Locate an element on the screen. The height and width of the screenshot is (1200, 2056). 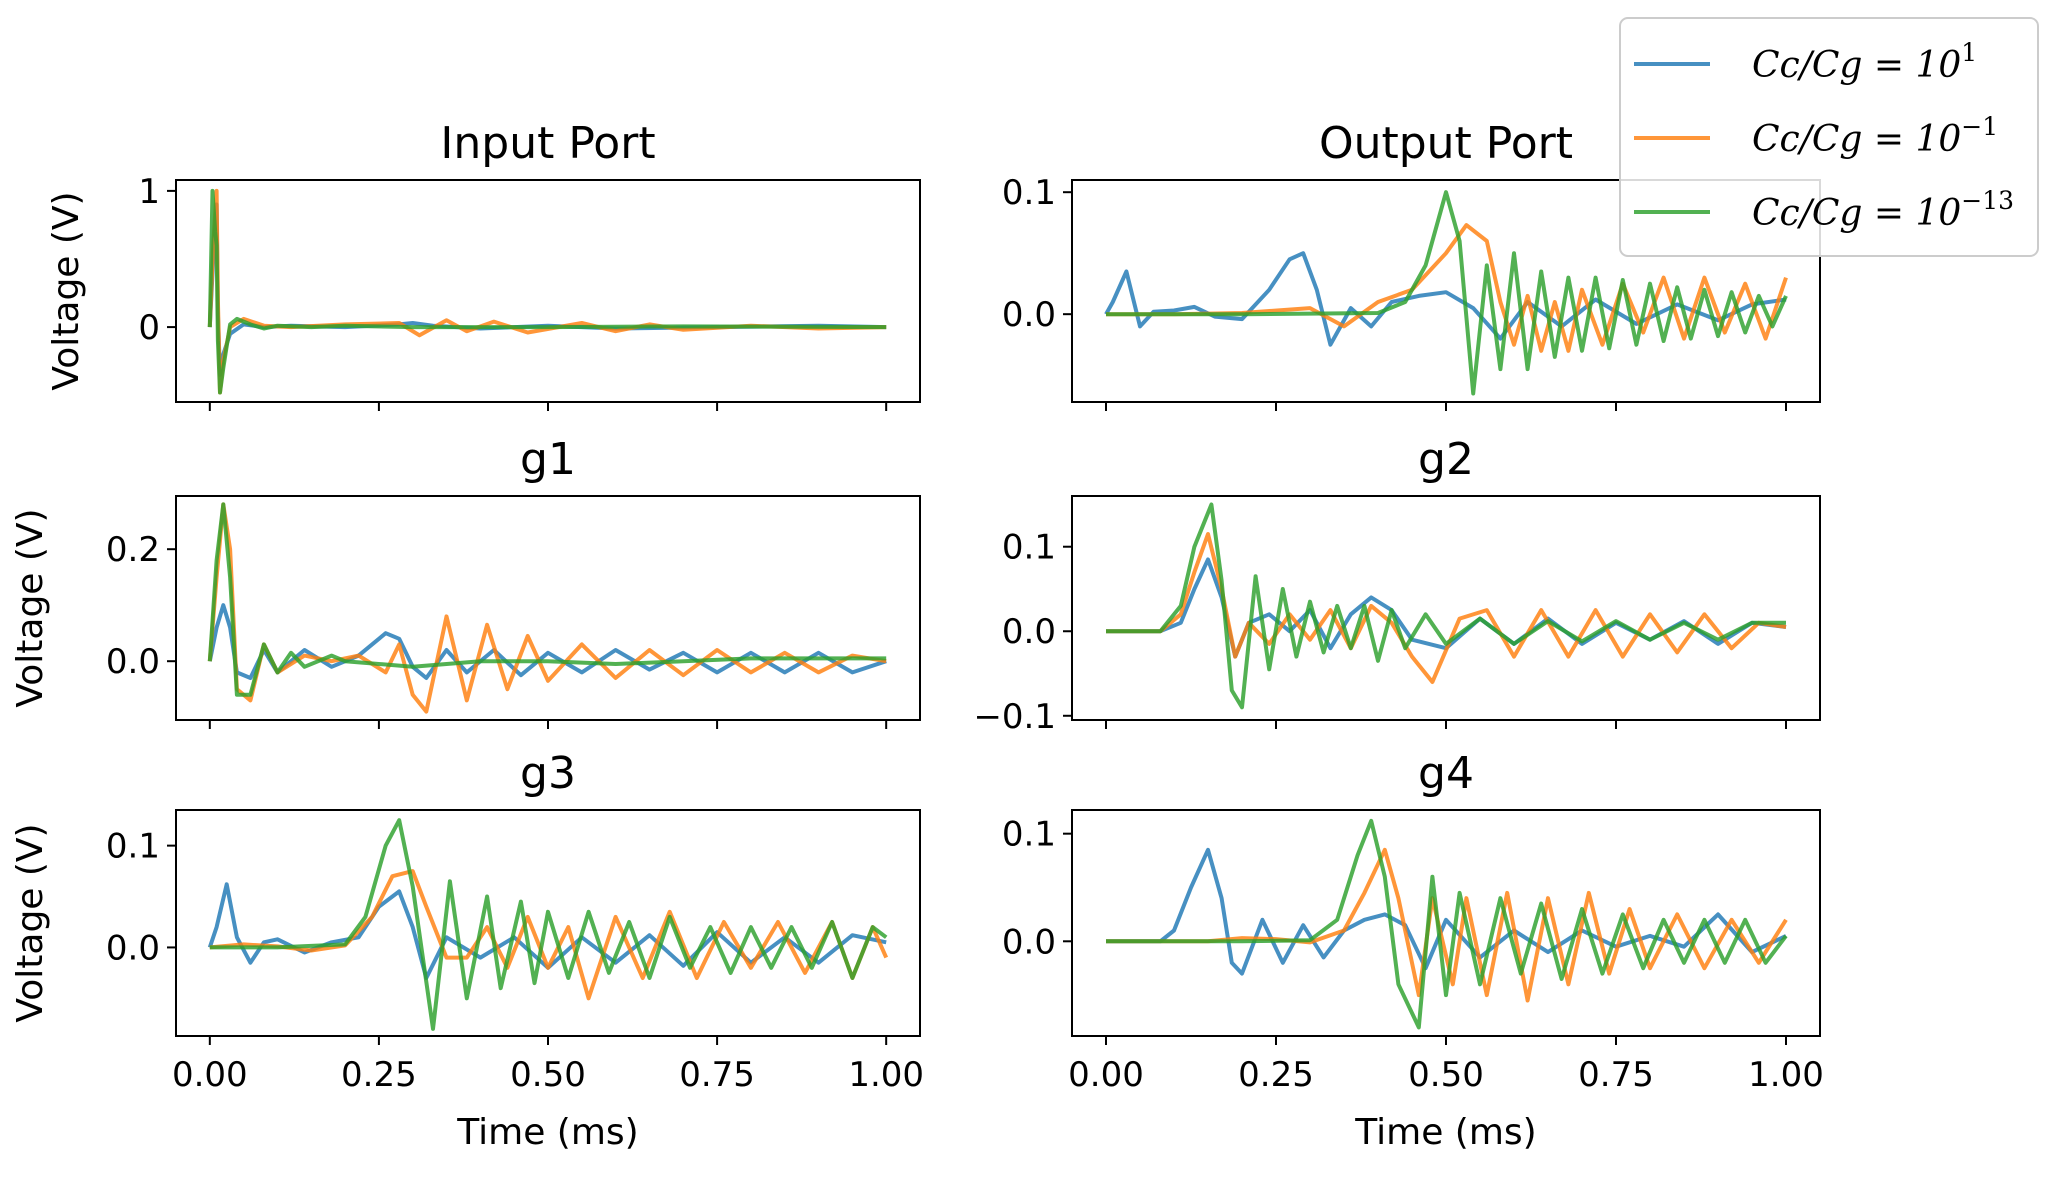
subplot-0: Input Port 0 1 Voltage (V) is located at coordinates (483, 264).